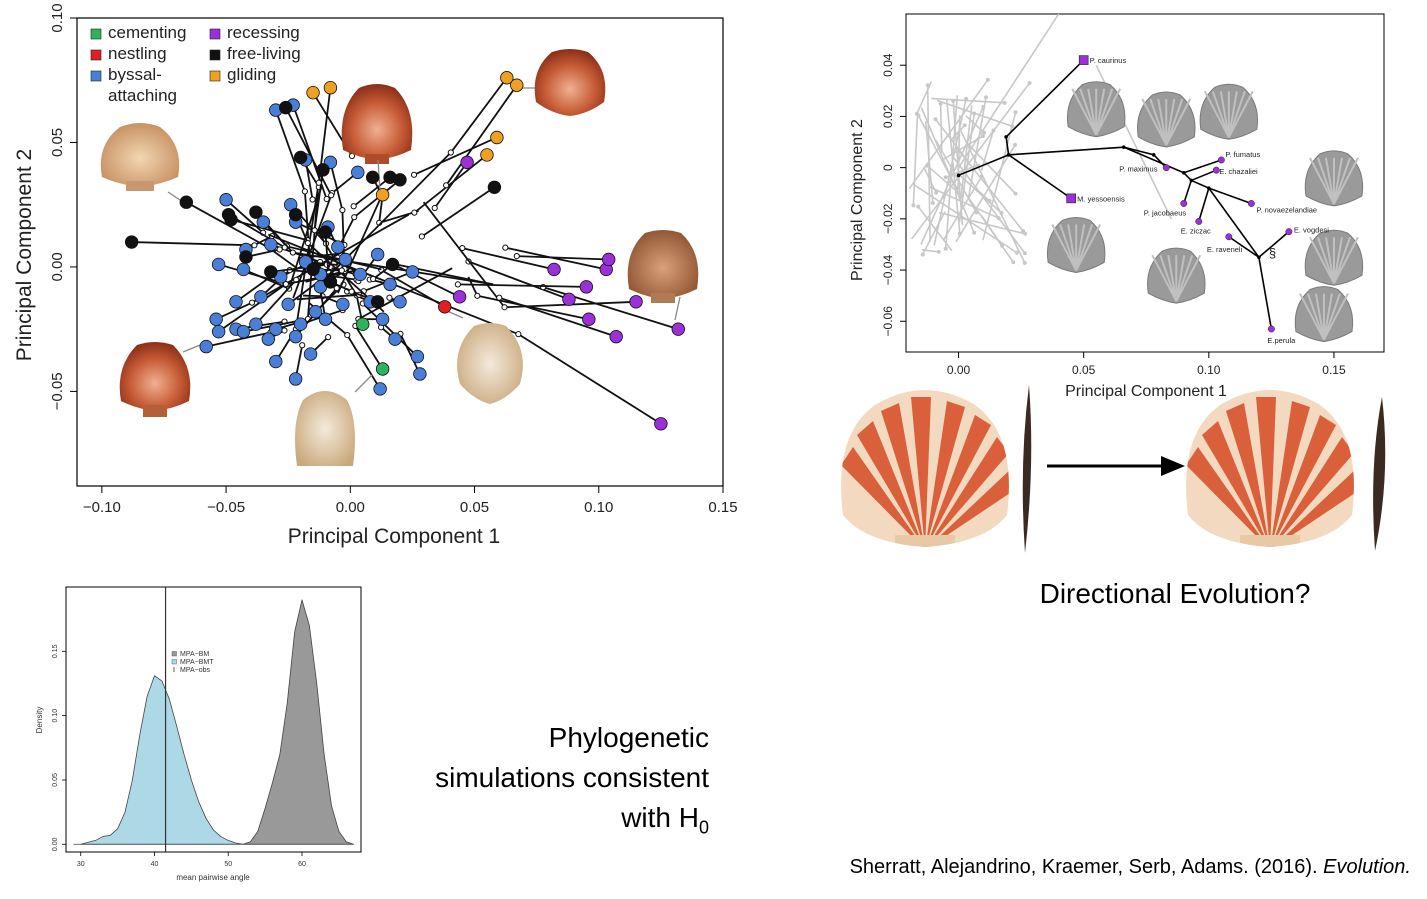  I want to click on x-axis-label: mean pairwise angle, so click(213, 877).